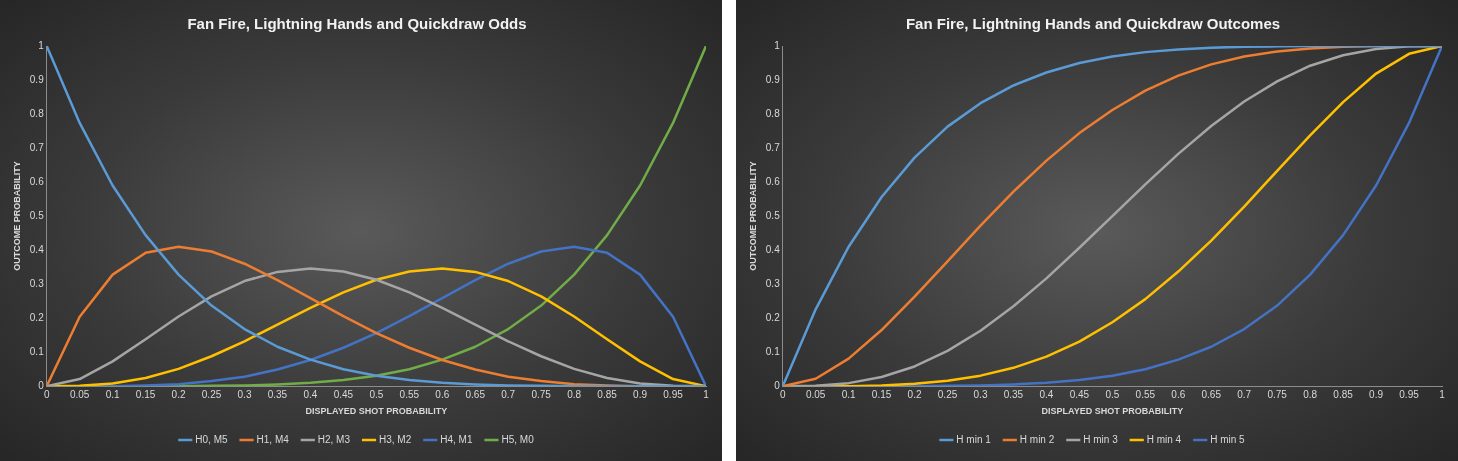 This screenshot has height=461, width=1458. Describe the element at coordinates (518, 439) in the screenshot. I see `legend-label: H5, M0` at that location.